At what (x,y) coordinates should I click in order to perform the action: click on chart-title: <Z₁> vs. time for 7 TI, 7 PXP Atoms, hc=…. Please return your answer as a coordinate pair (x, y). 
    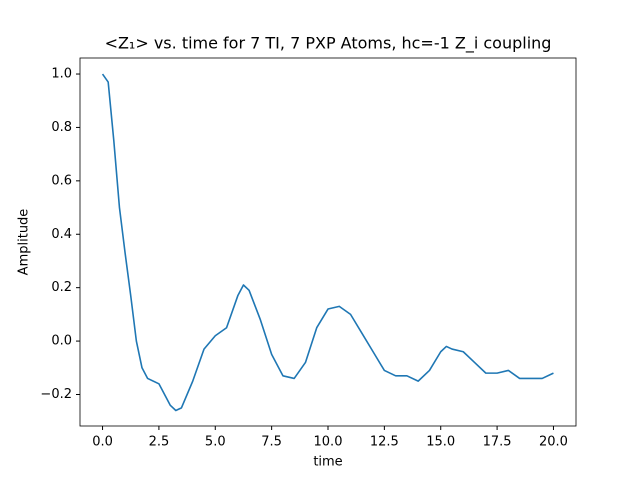
    Looking at the image, I should click on (328, 44).